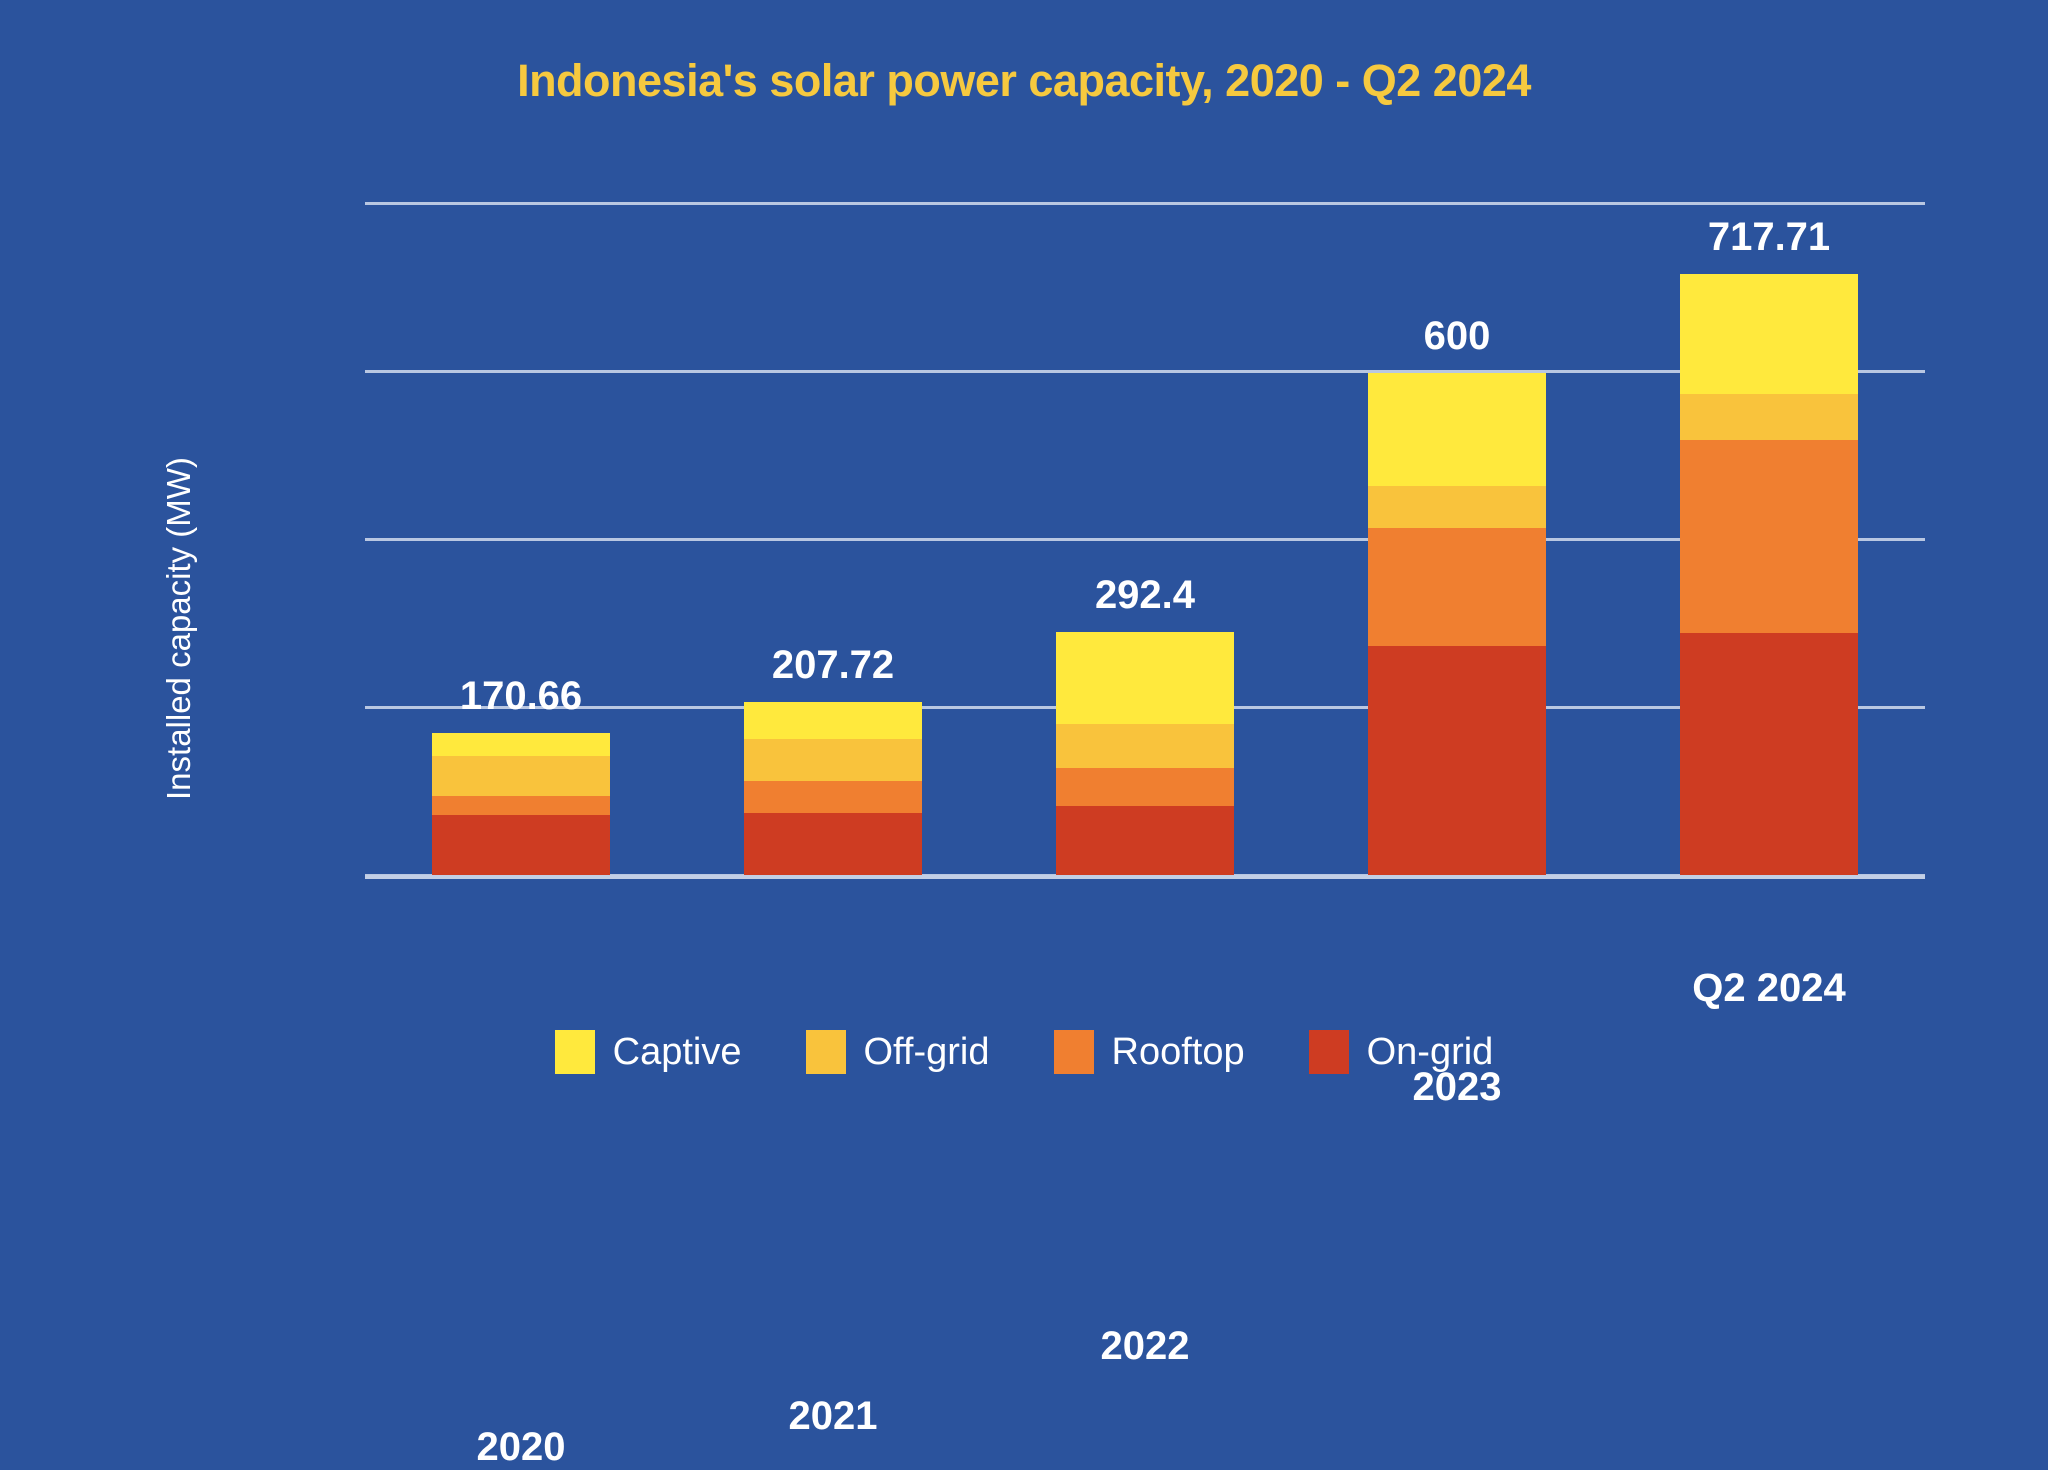  I want to click on bar-total-label: 717.71, so click(1769, 236).